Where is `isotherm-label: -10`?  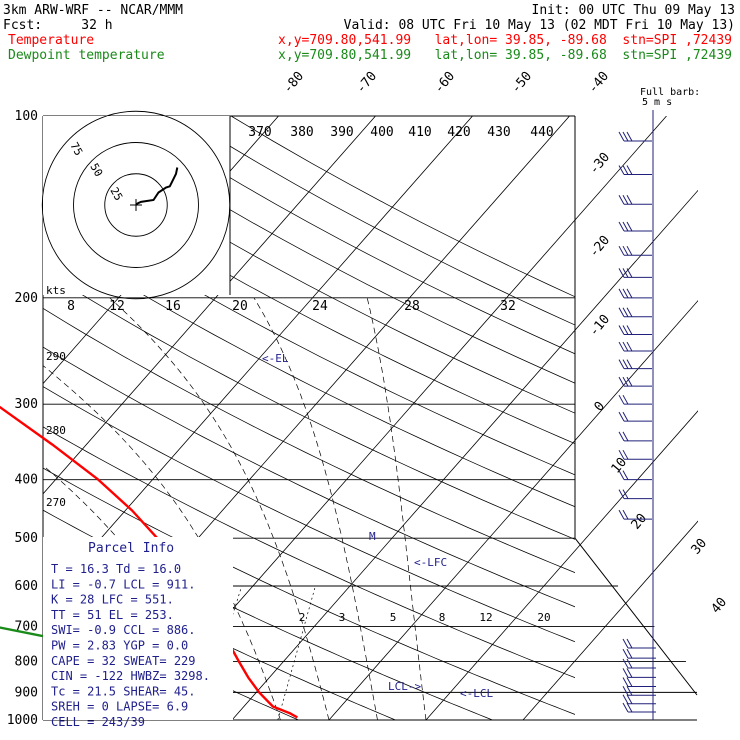
isotherm-label: -10 is located at coordinates (600, 326).